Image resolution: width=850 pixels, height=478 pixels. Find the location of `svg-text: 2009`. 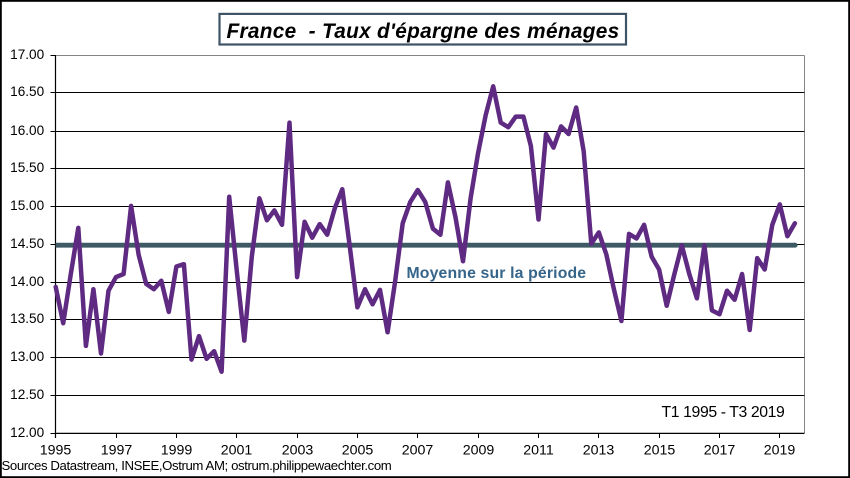

svg-text: 2009 is located at coordinates (479, 451).